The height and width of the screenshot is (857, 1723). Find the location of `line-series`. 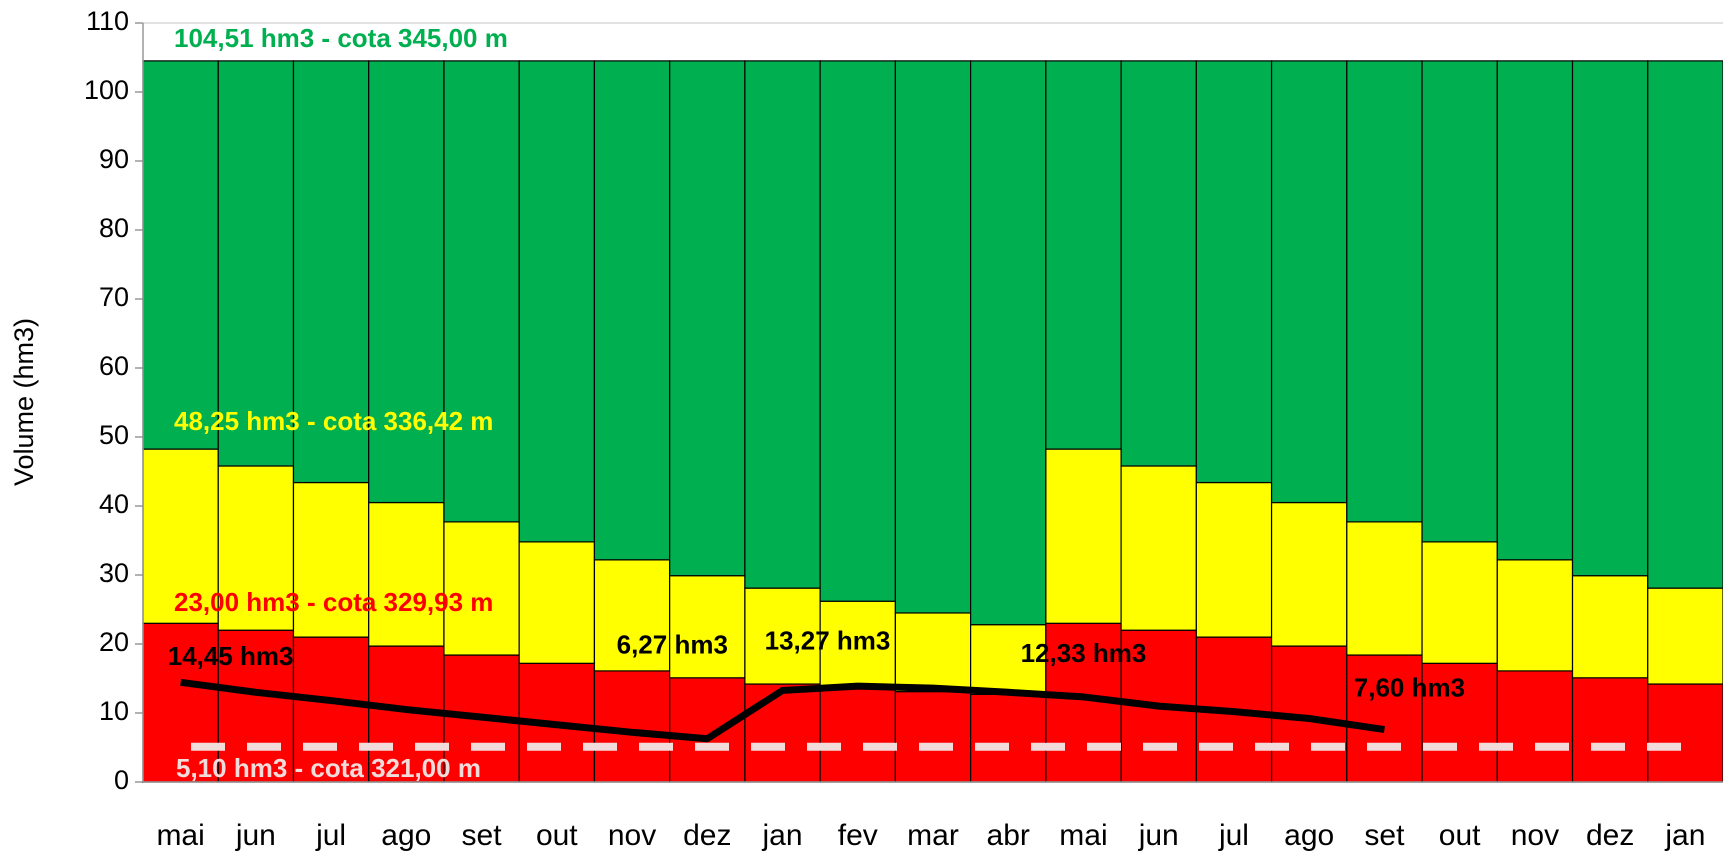

line-series is located at coordinates (782, 710).